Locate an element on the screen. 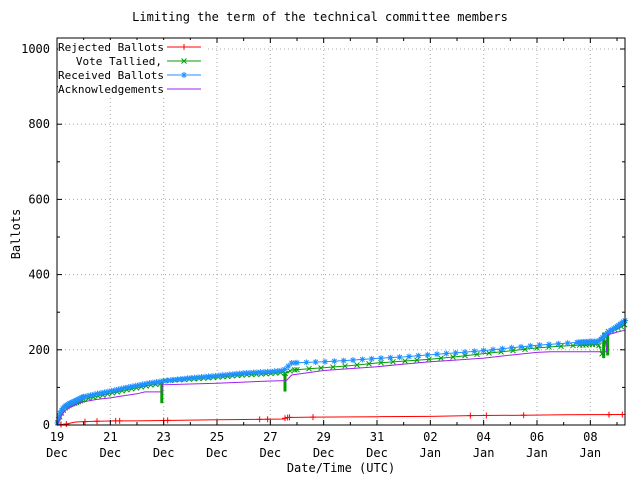 The image size is (640, 480). legend-item-rejected-ballots: Rejected Ballots is located at coordinates (132, 47).